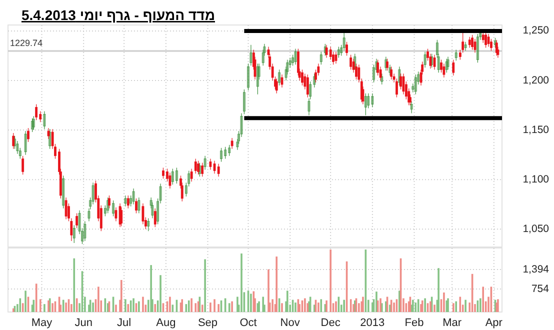  What do you see at coordinates (536, 30) in the screenshot?
I see `y-tick-label: 1,250` at bounding box center [536, 30].